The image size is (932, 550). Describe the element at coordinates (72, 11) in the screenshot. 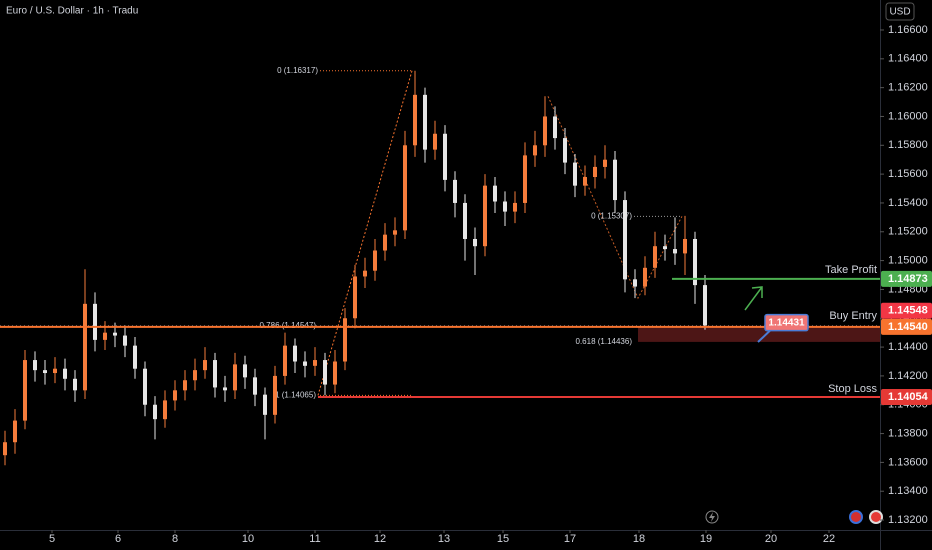

I see `chart-title: Euro / U.S. Dollar · 1h · Tradu` at that location.